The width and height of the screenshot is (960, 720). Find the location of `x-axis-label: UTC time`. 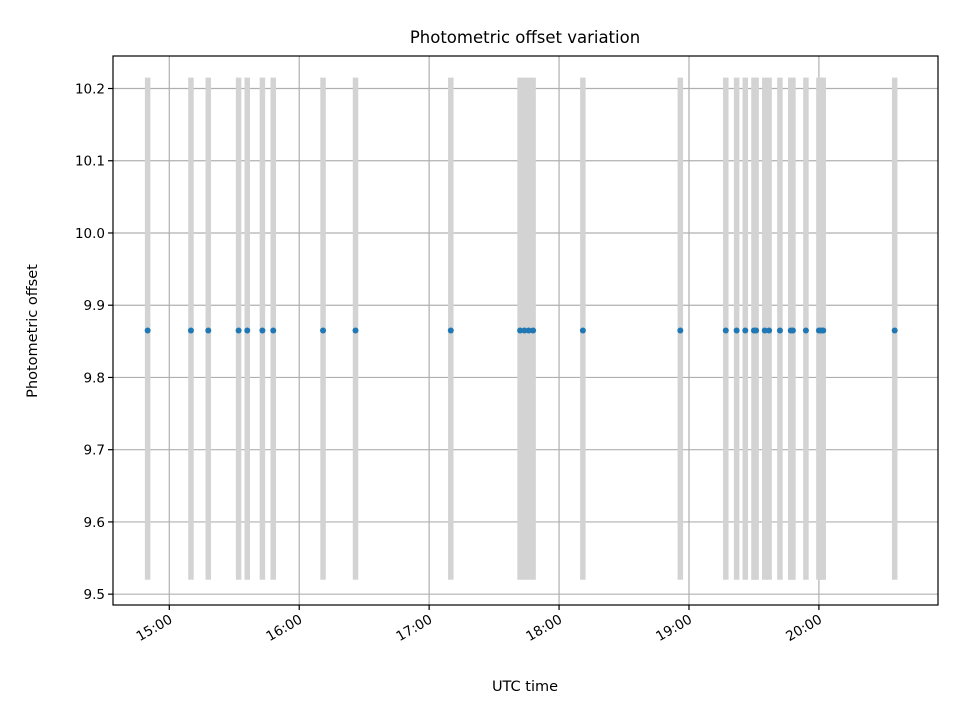

x-axis-label: UTC time is located at coordinates (525, 687).